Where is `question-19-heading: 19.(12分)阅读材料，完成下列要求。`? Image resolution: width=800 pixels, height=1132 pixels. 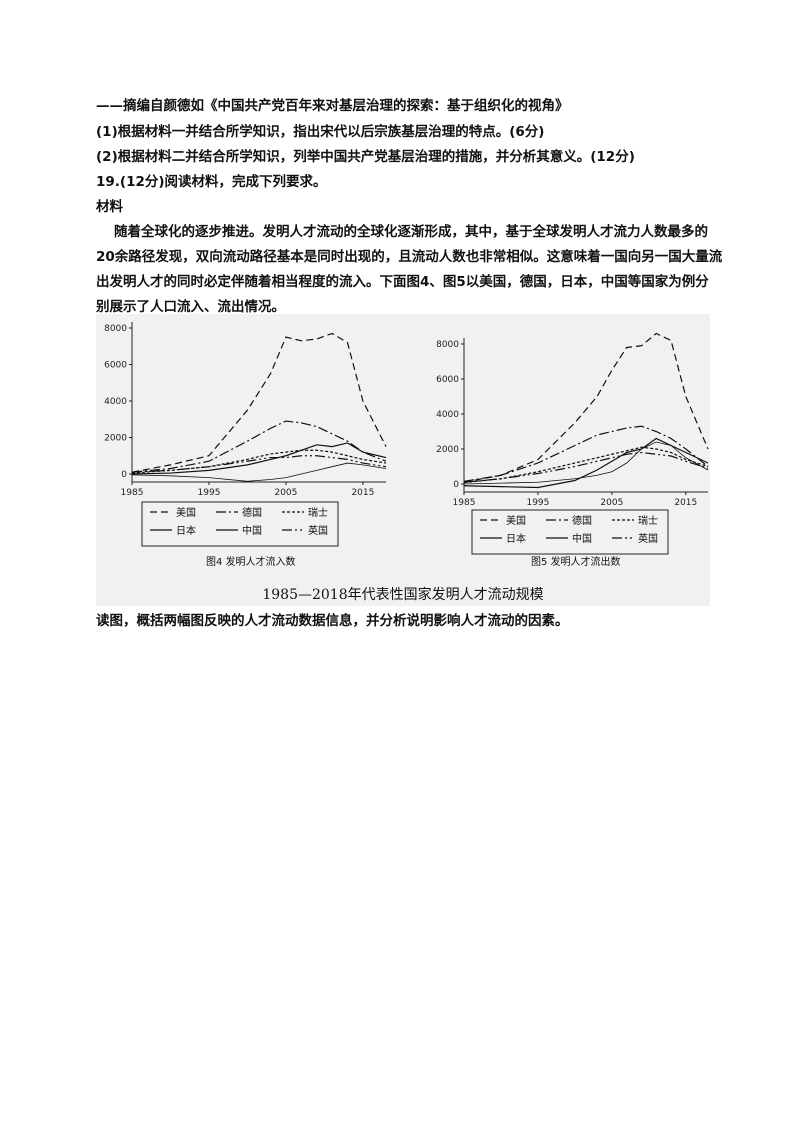
question-19-heading: 19.(12分)阅读材料，完成下列要求。 is located at coordinates (211, 182).